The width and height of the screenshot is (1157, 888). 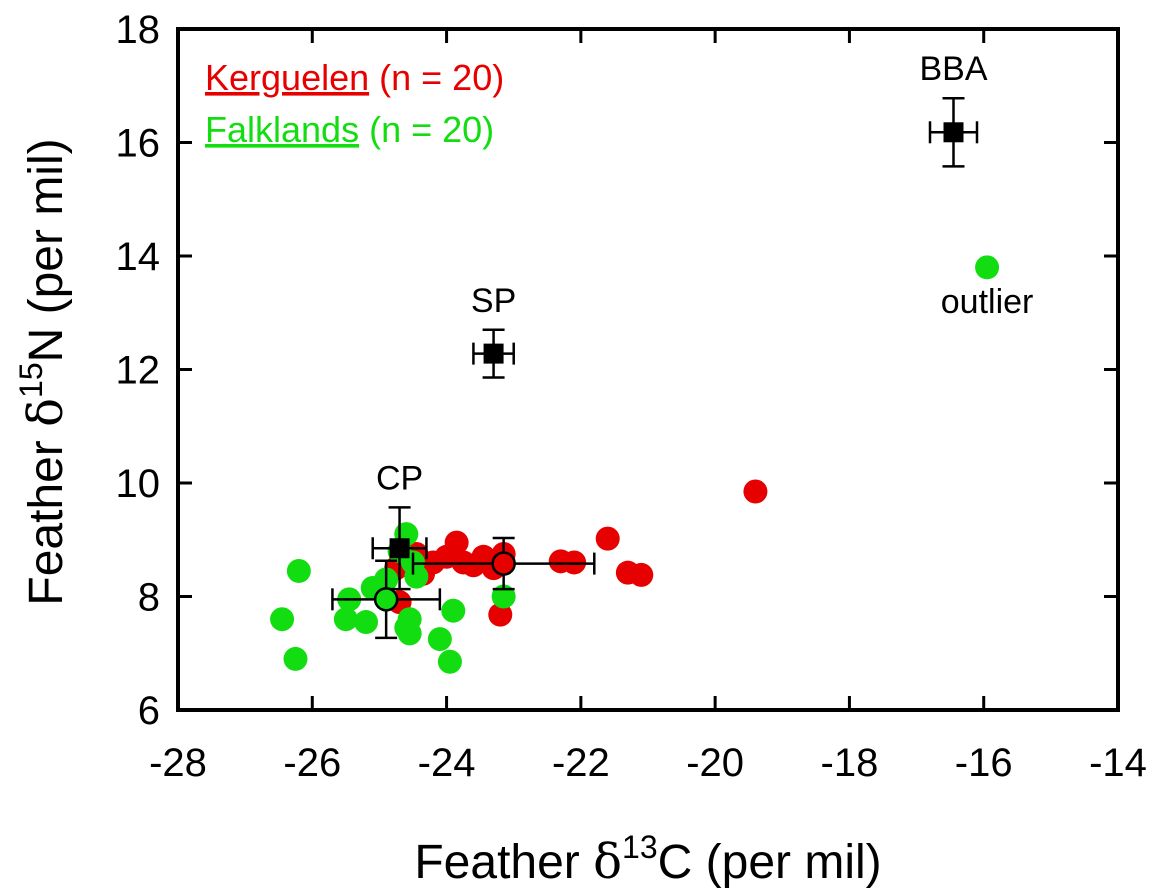 What do you see at coordinates (399, 548) in the screenshot?
I see `cp-reference-marker` at bounding box center [399, 548].